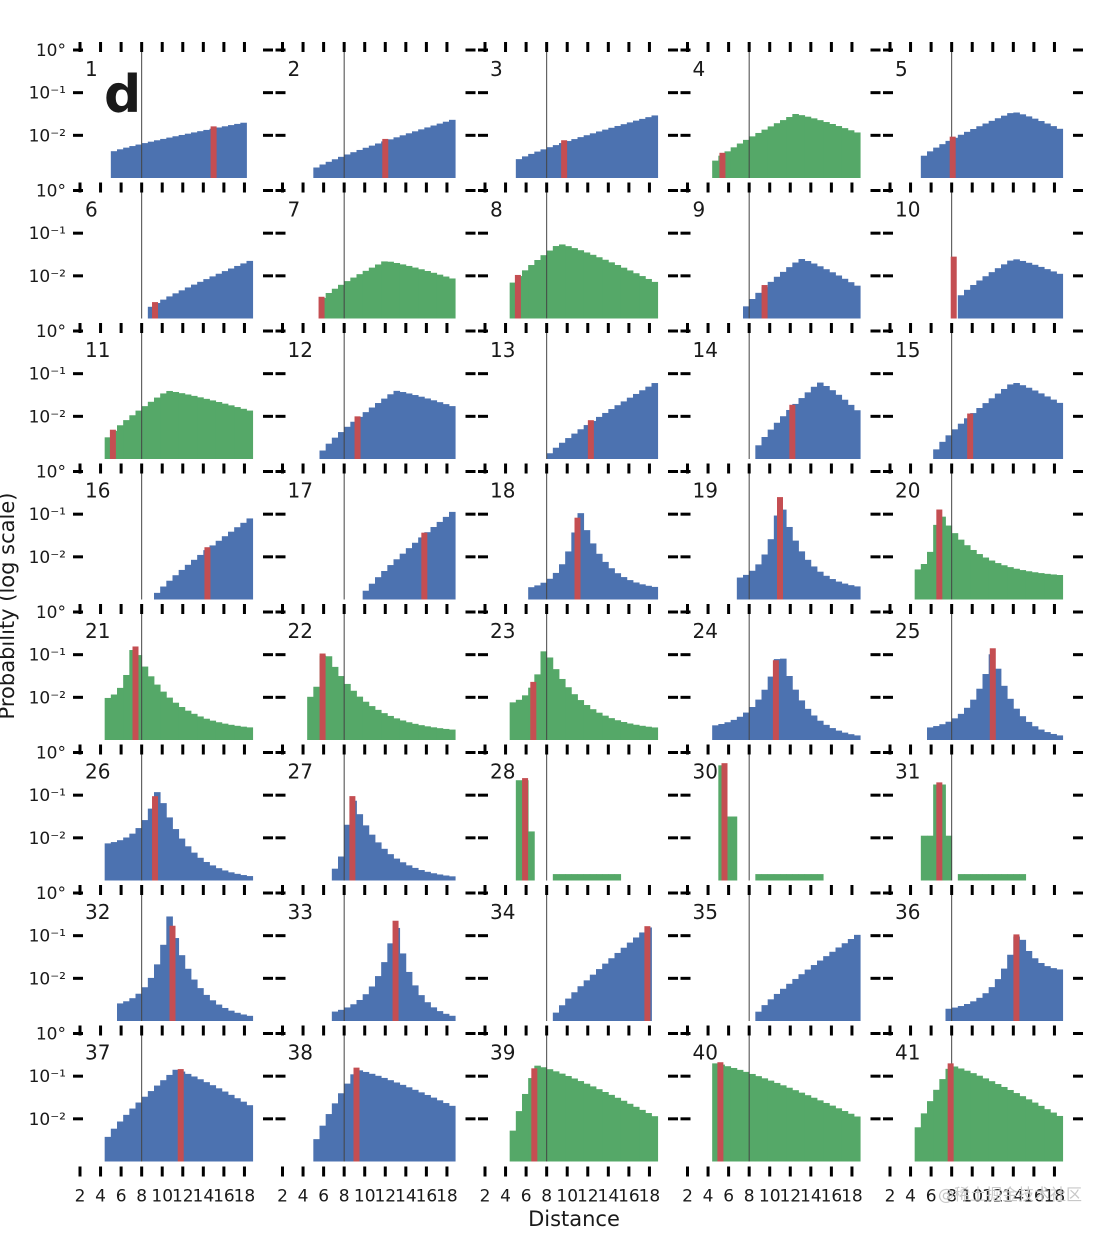 The width and height of the screenshot is (1114, 1236). I want to click on panel-label: 23, so click(502, 631).